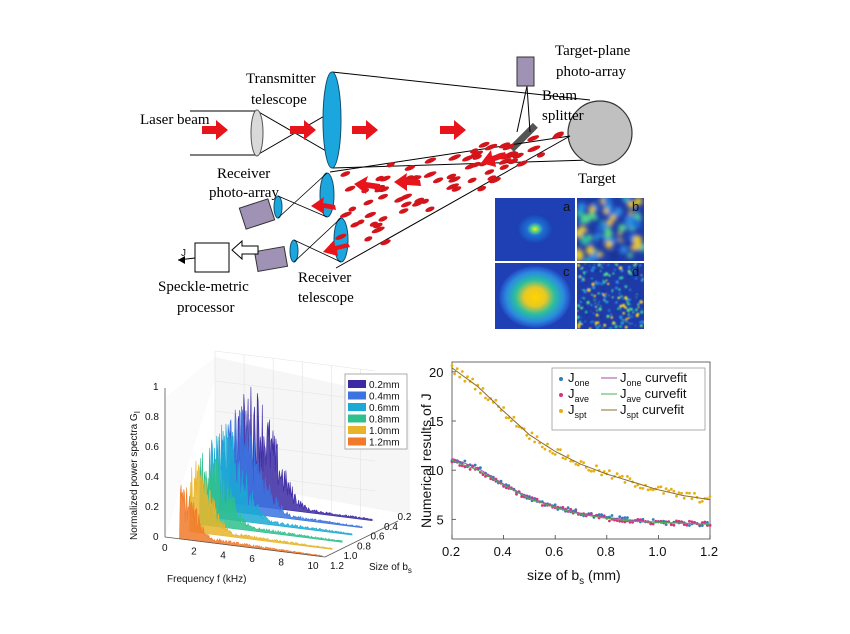 This screenshot has width=850, height=634. Describe the element at coordinates (323, 205) in the screenshot. I see `return-arrow-icon` at that location.